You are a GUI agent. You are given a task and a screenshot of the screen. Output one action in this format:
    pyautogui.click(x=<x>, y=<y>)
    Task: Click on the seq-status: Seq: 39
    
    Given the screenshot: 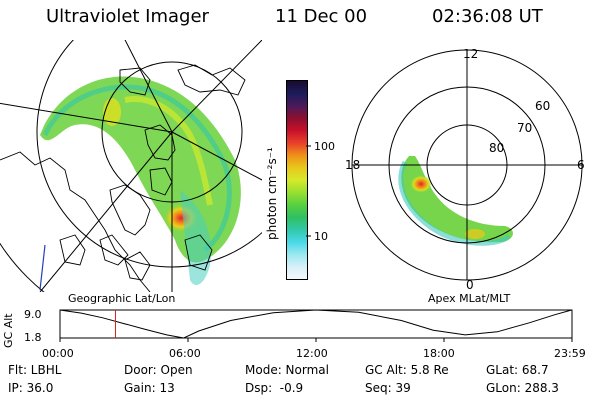 What is the action you would take?
    pyautogui.click(x=388, y=388)
    